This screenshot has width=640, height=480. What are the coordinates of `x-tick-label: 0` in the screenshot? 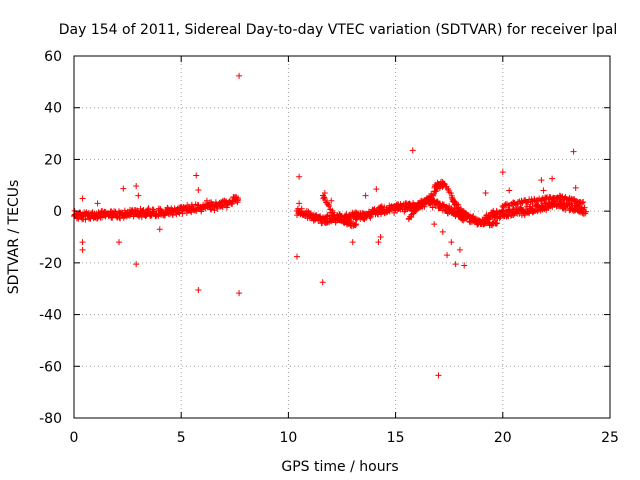 It's located at (74, 438).